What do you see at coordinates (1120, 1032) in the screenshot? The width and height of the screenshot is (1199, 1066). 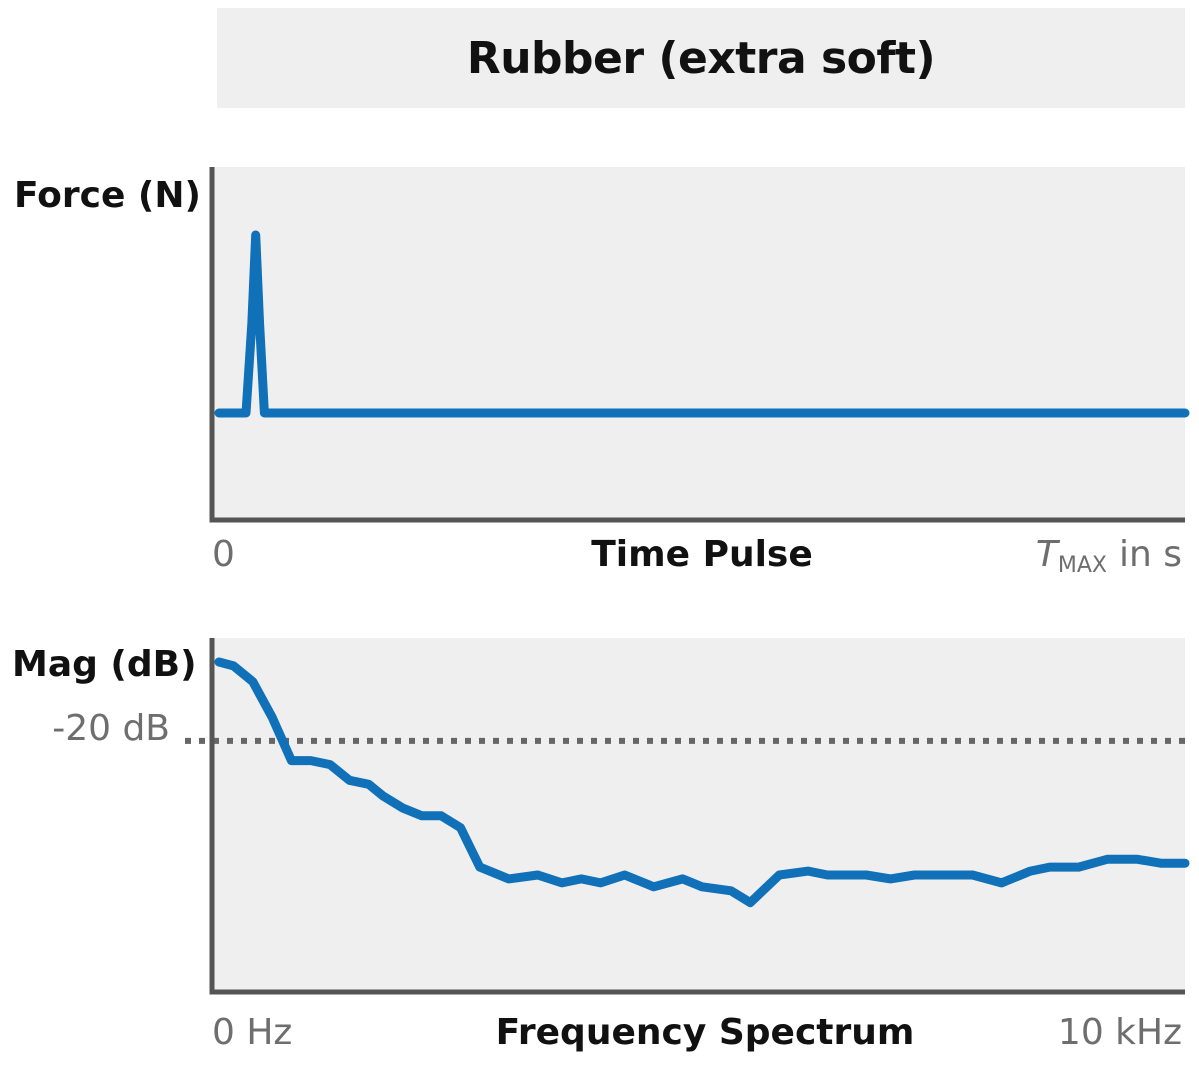 I see `spectrum-tick-end: 10 kHz` at bounding box center [1120, 1032].